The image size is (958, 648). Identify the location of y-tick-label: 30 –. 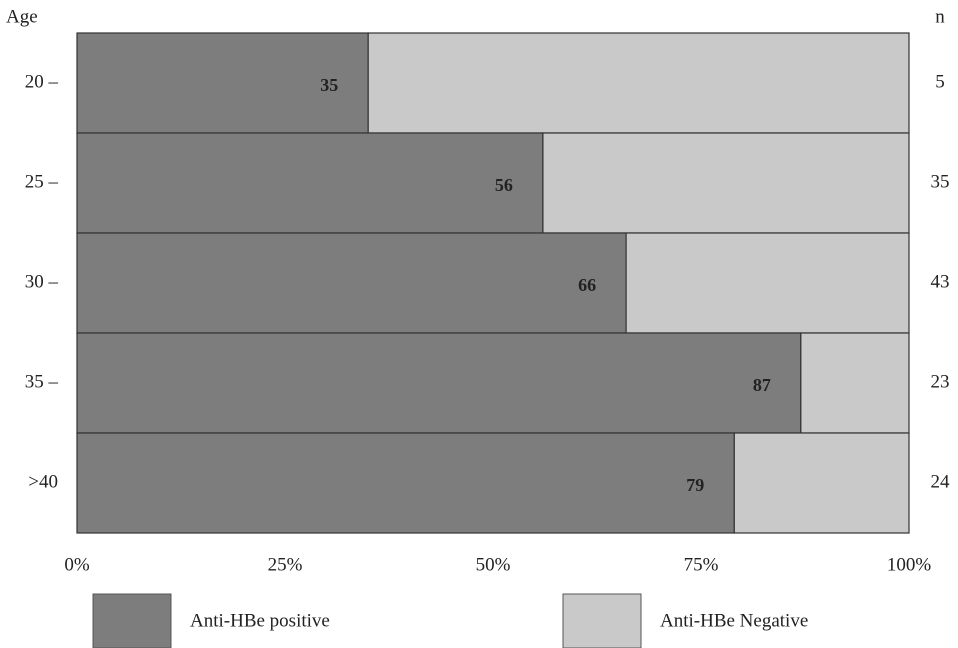
(42, 281).